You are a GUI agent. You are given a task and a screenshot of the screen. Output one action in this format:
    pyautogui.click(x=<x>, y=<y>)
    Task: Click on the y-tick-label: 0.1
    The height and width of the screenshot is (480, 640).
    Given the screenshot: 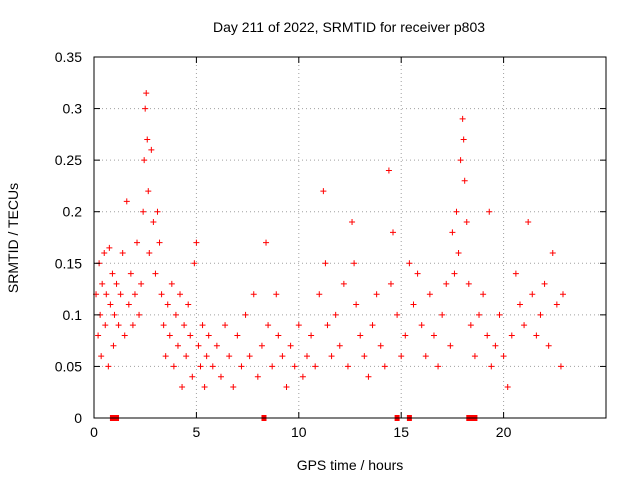 What is the action you would take?
    pyautogui.click(x=73, y=315)
    